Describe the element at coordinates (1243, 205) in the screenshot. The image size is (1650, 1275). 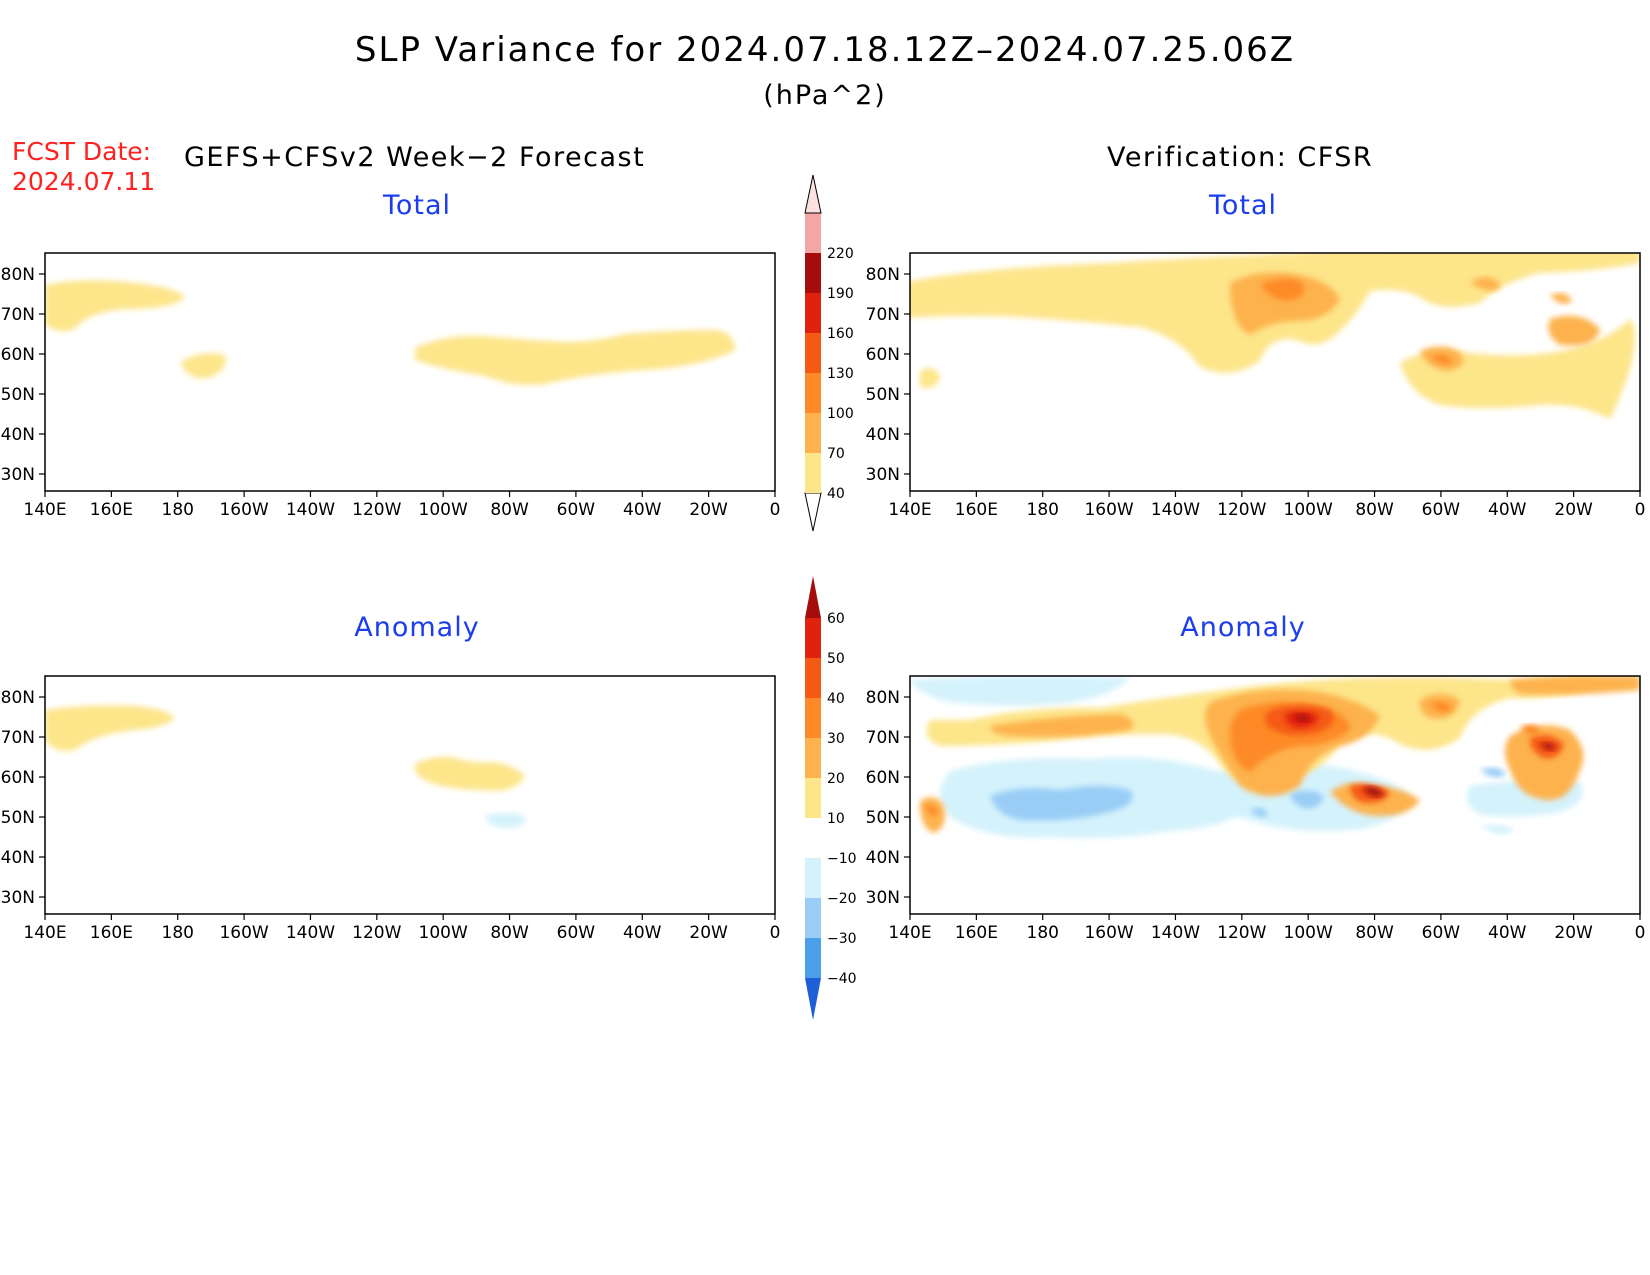
I see `verification-total-title: Total` at that location.